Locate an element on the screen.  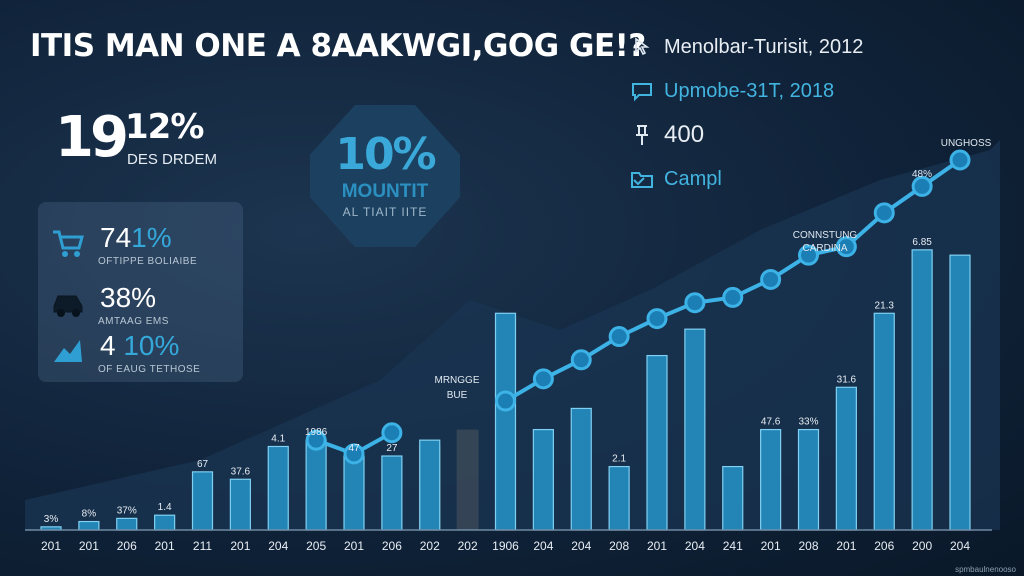
octagon-percent: 10% is located at coordinates (385, 154).